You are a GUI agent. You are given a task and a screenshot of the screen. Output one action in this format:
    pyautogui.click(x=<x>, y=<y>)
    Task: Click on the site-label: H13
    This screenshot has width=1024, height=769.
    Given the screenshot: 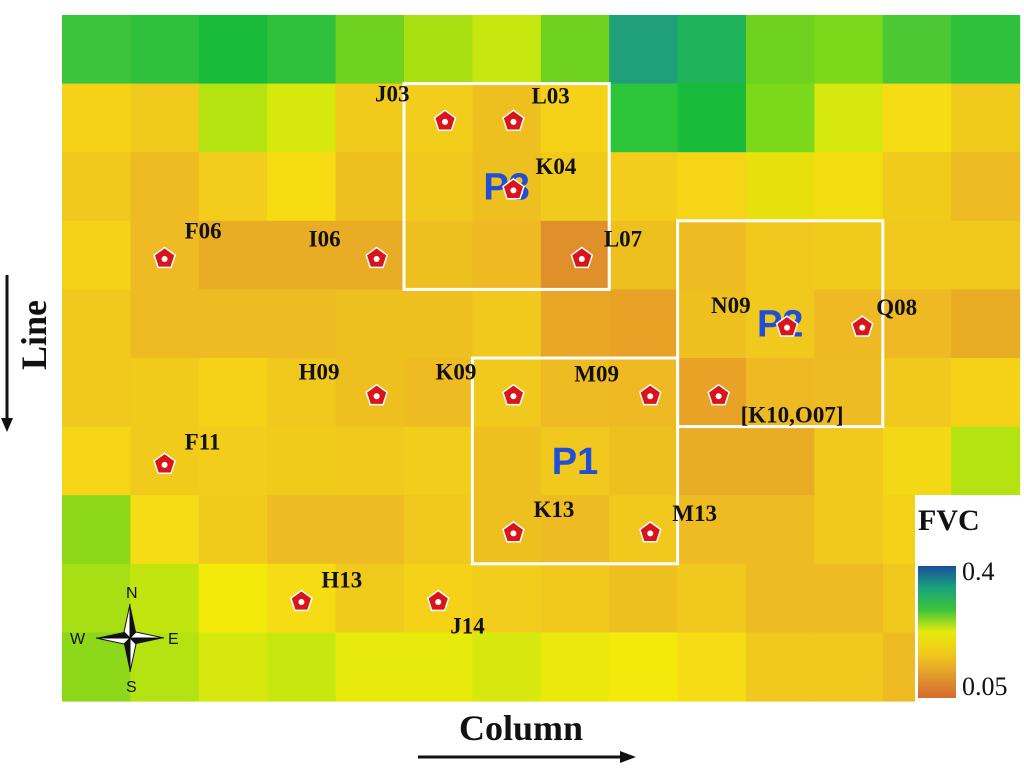 What is the action you would take?
    pyautogui.click(x=341, y=580)
    